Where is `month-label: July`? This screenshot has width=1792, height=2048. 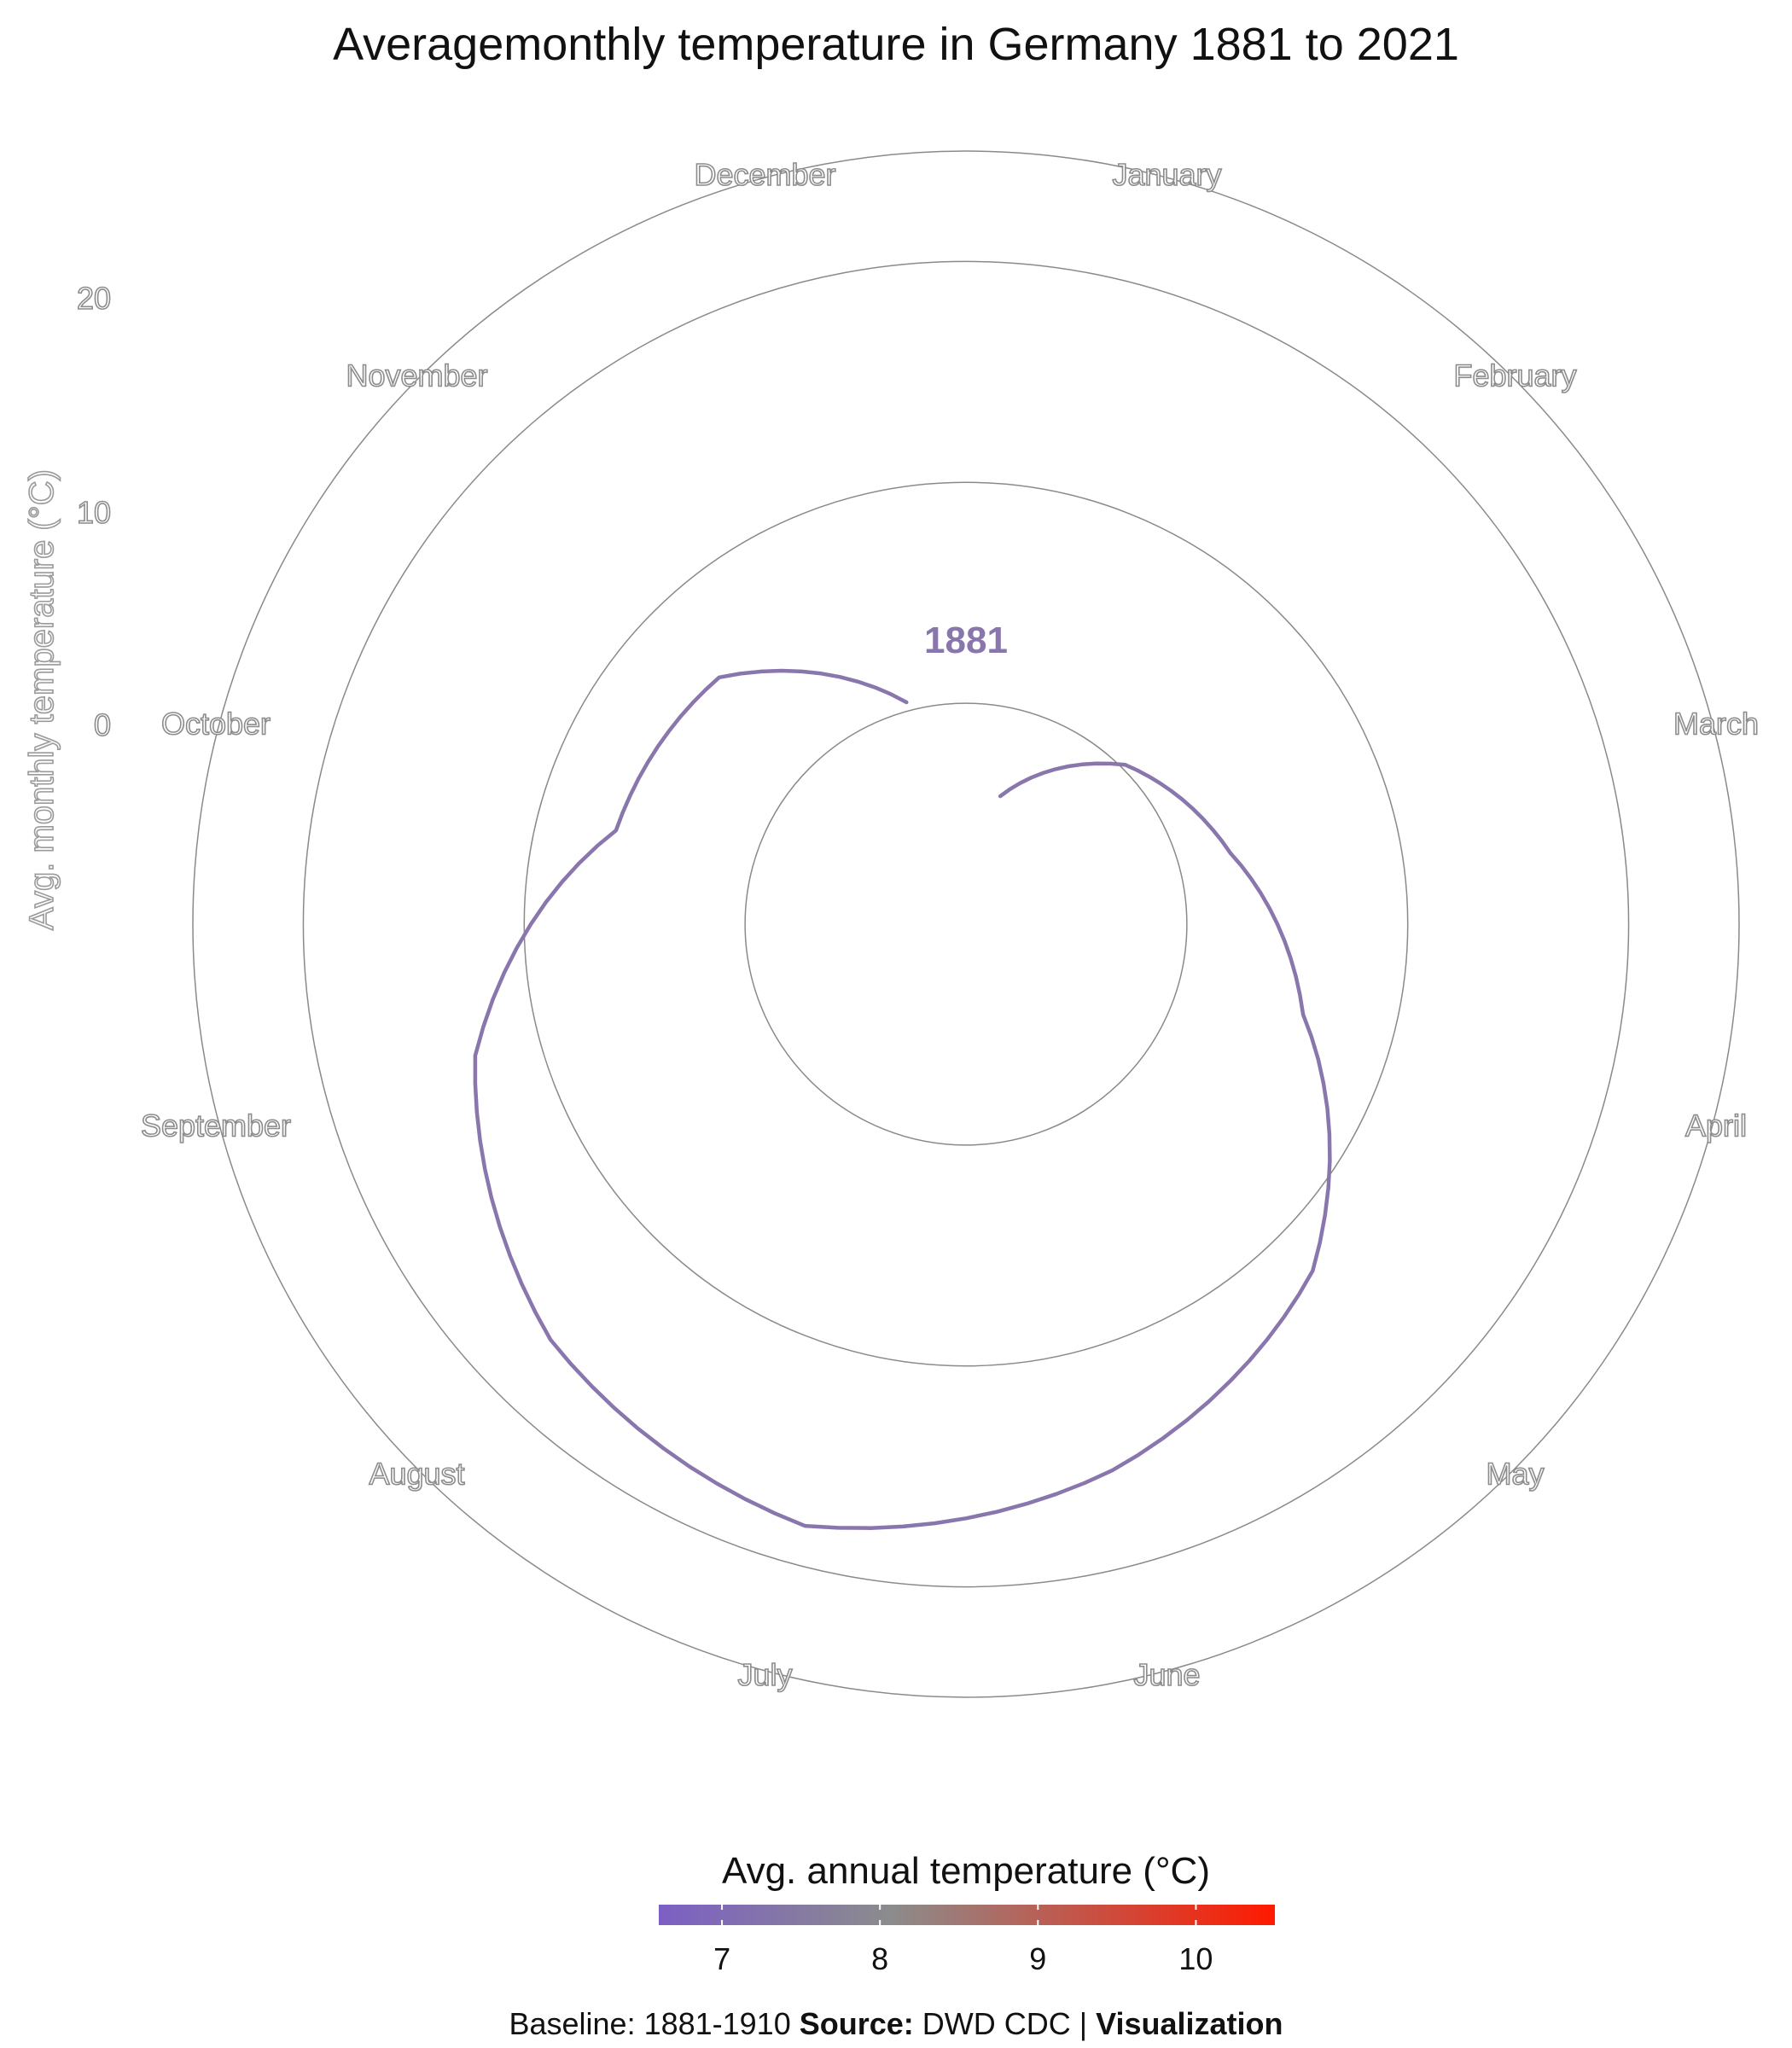
month-label: July is located at coordinates (764, 1674).